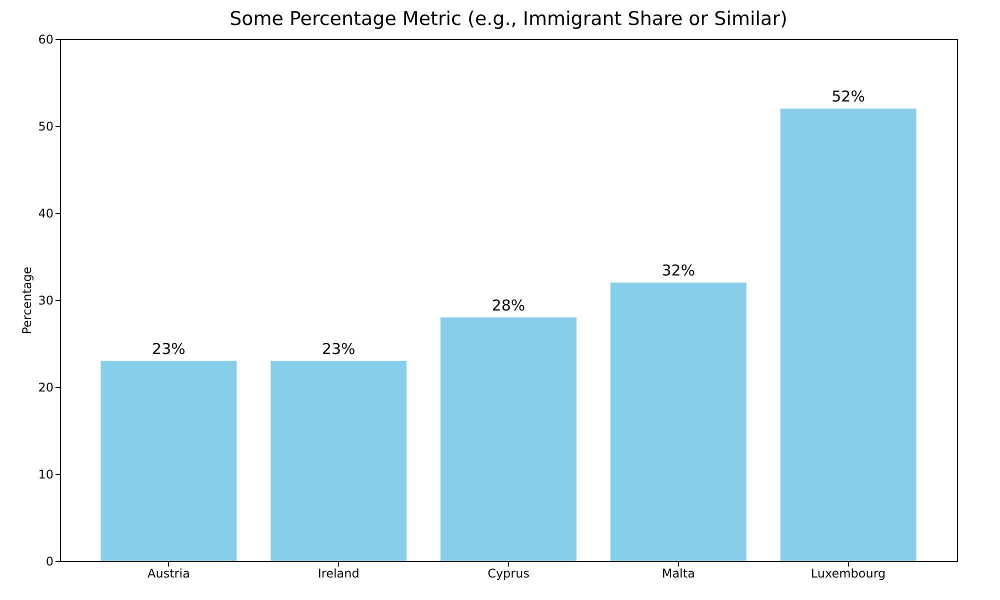 This screenshot has height=600, width=1000. What do you see at coordinates (46, 301) in the screenshot?
I see `y-tick-label: 30` at bounding box center [46, 301].